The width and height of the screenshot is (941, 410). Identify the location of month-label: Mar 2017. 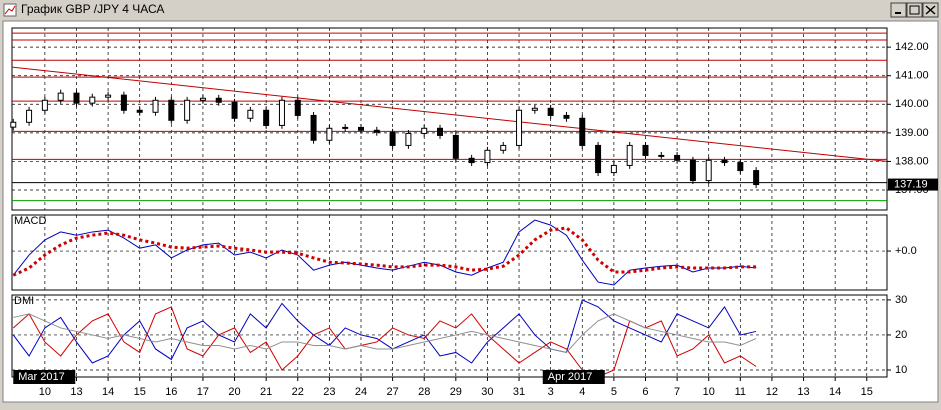
(41, 377).